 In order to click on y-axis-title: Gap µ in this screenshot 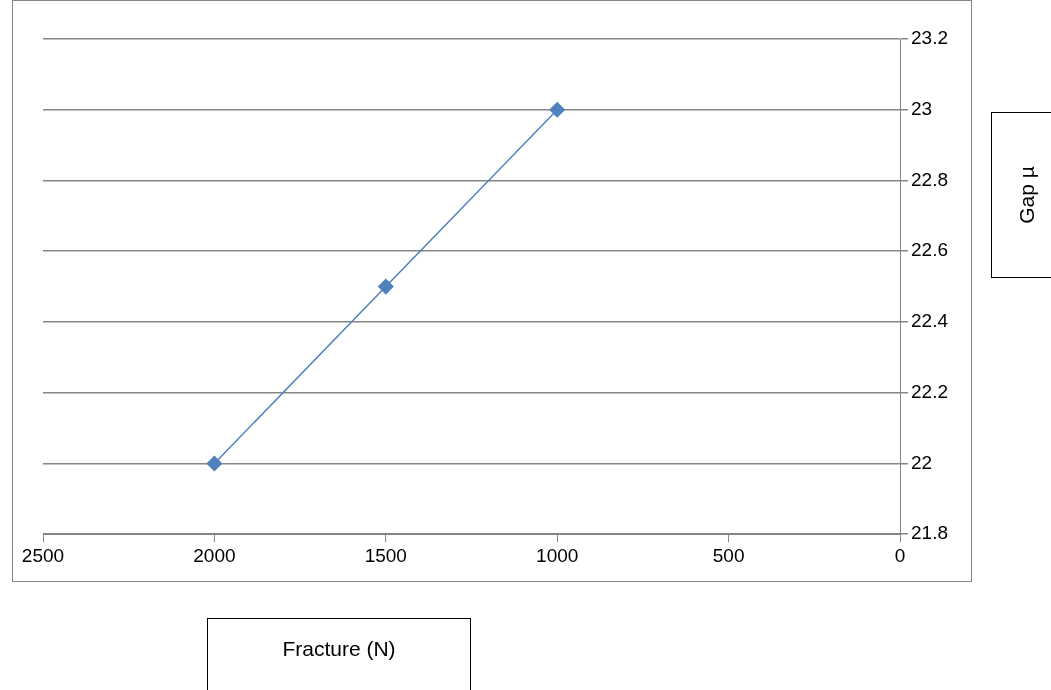, I will do `click(1026, 195)`.